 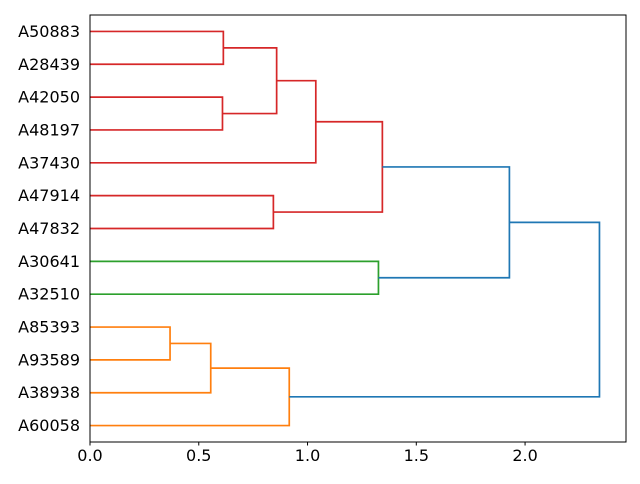 What do you see at coordinates (49, 294) in the screenshot?
I see `leaf-label: A32510` at bounding box center [49, 294].